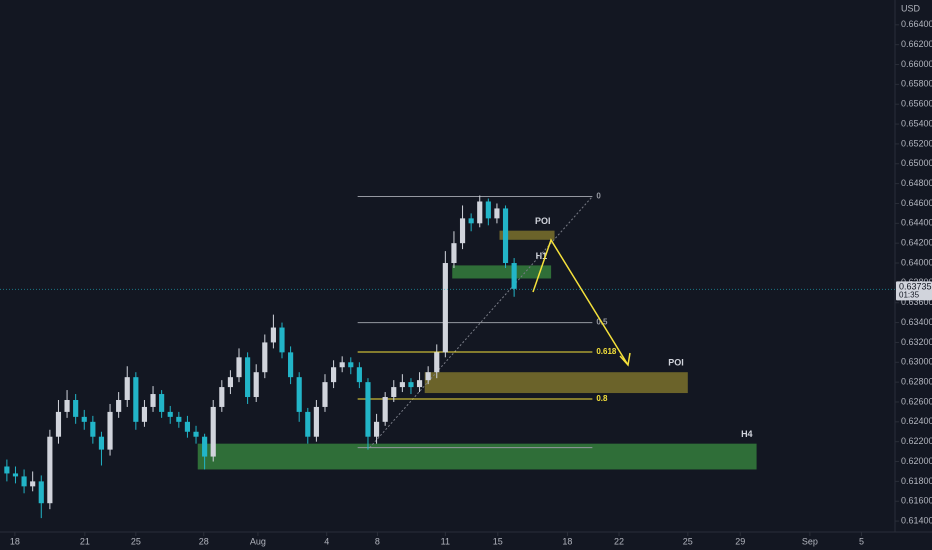 The height and width of the screenshot is (550, 932). What do you see at coordinates (543, 221) in the screenshot?
I see `zone-label: POI` at bounding box center [543, 221].